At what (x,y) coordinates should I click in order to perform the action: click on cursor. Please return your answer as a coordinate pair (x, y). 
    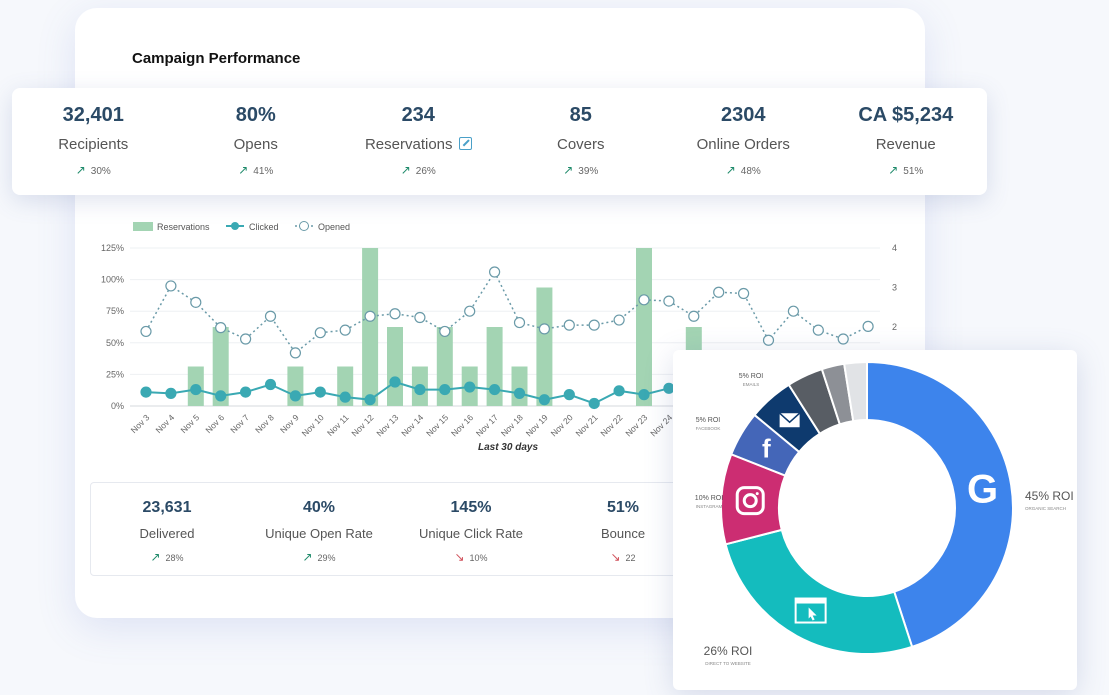
    Looking at the image, I should click on (812, 614).